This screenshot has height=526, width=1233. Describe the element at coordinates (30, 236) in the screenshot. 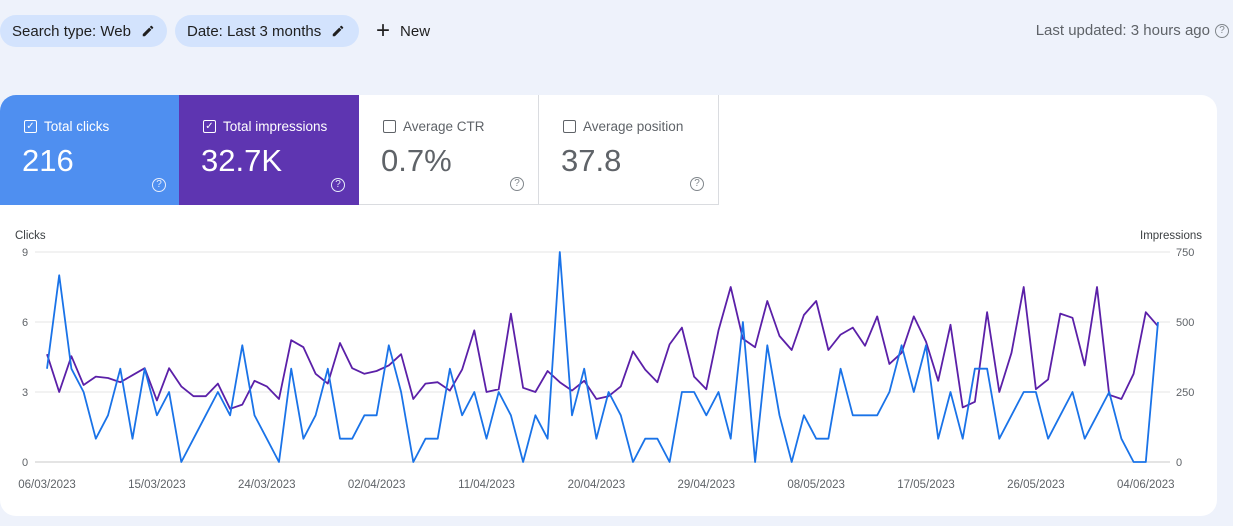

I see `y-axis-label-left: Clicks` at that location.